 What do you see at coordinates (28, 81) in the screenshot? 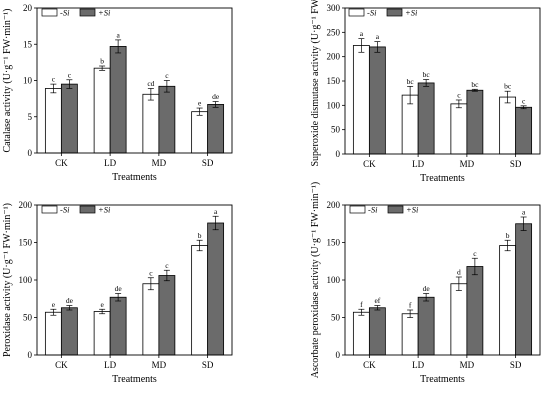
I see `y-tick-label: 10` at bounding box center [28, 81].